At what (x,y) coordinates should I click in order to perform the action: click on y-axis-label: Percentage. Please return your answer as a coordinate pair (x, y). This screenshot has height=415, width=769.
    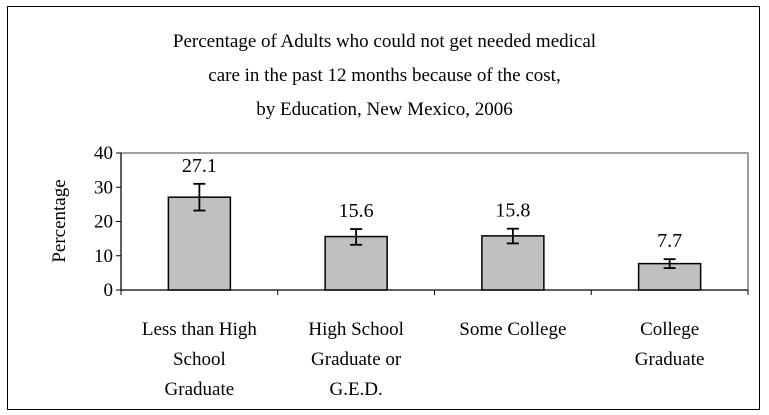
    Looking at the image, I should click on (59, 220).